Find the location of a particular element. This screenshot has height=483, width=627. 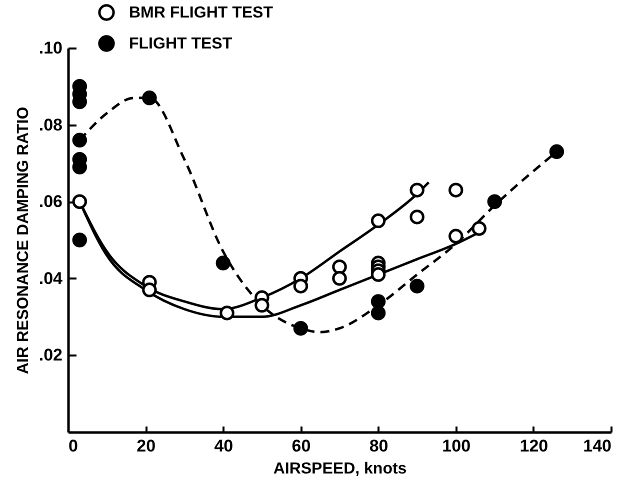

y-tick-label: .08 is located at coordinates (50, 124).